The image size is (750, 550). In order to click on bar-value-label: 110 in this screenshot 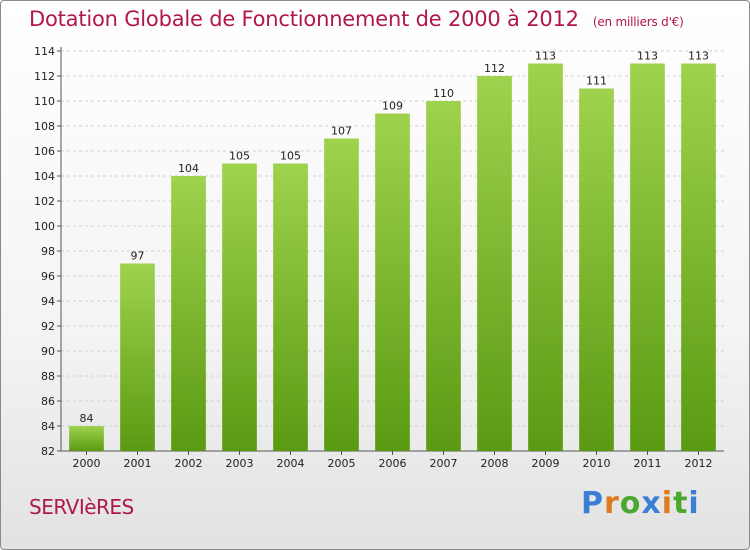, I will do `click(443, 93)`.